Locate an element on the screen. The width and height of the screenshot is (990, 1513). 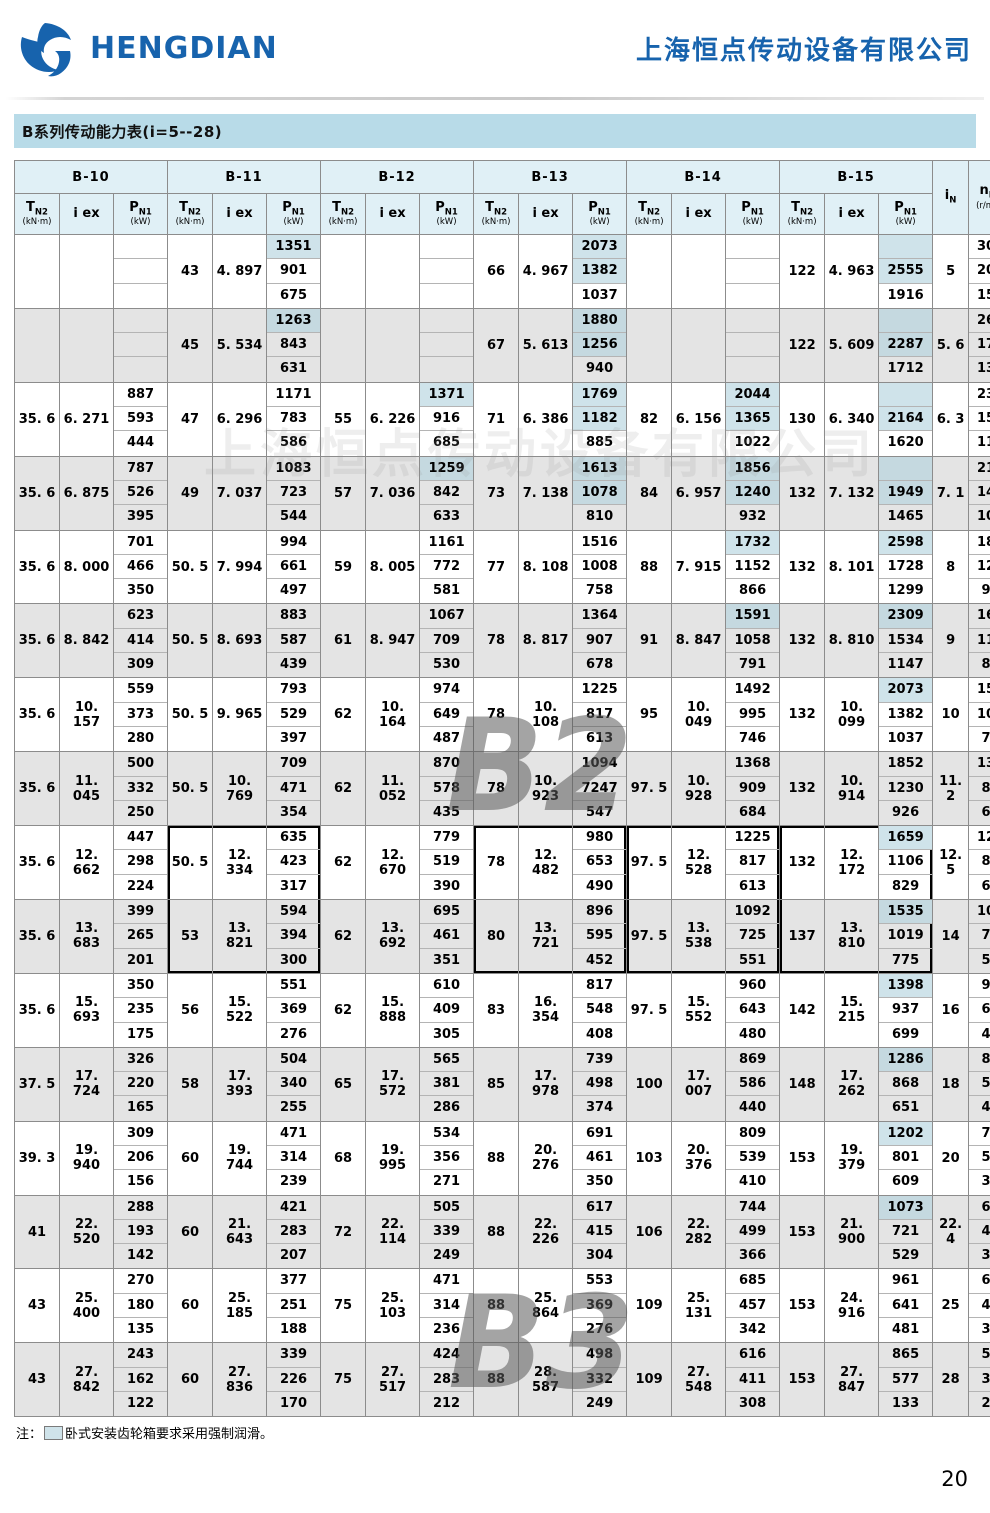
cell-in: 8 is located at coordinates (951, 567).